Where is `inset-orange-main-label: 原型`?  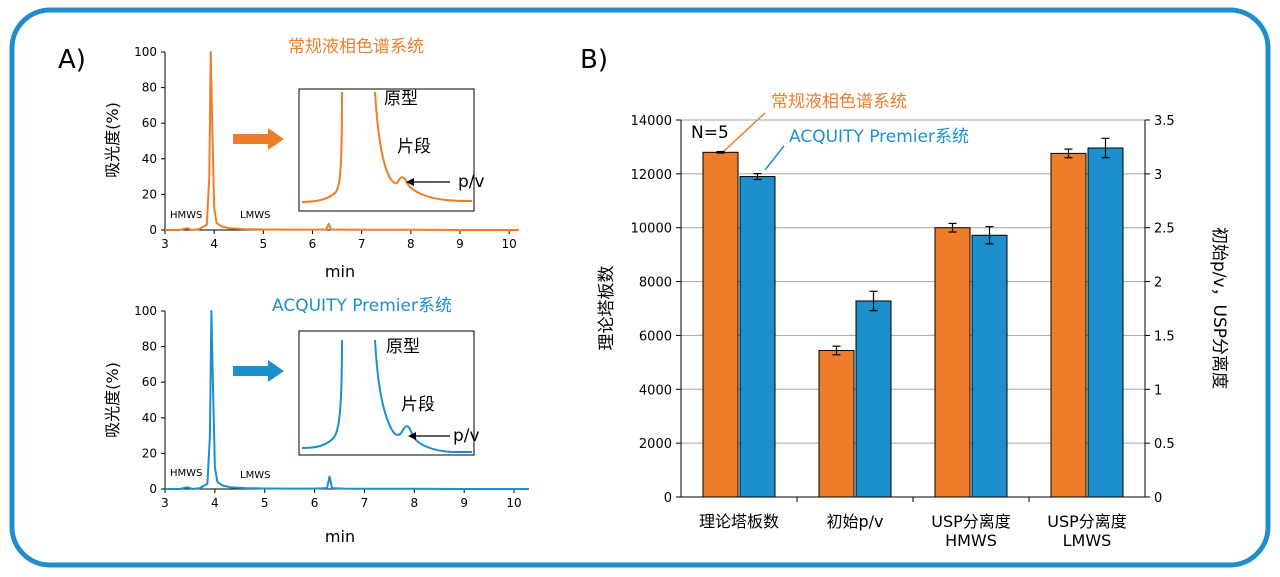 inset-orange-main-label: 原型 is located at coordinates (401, 99).